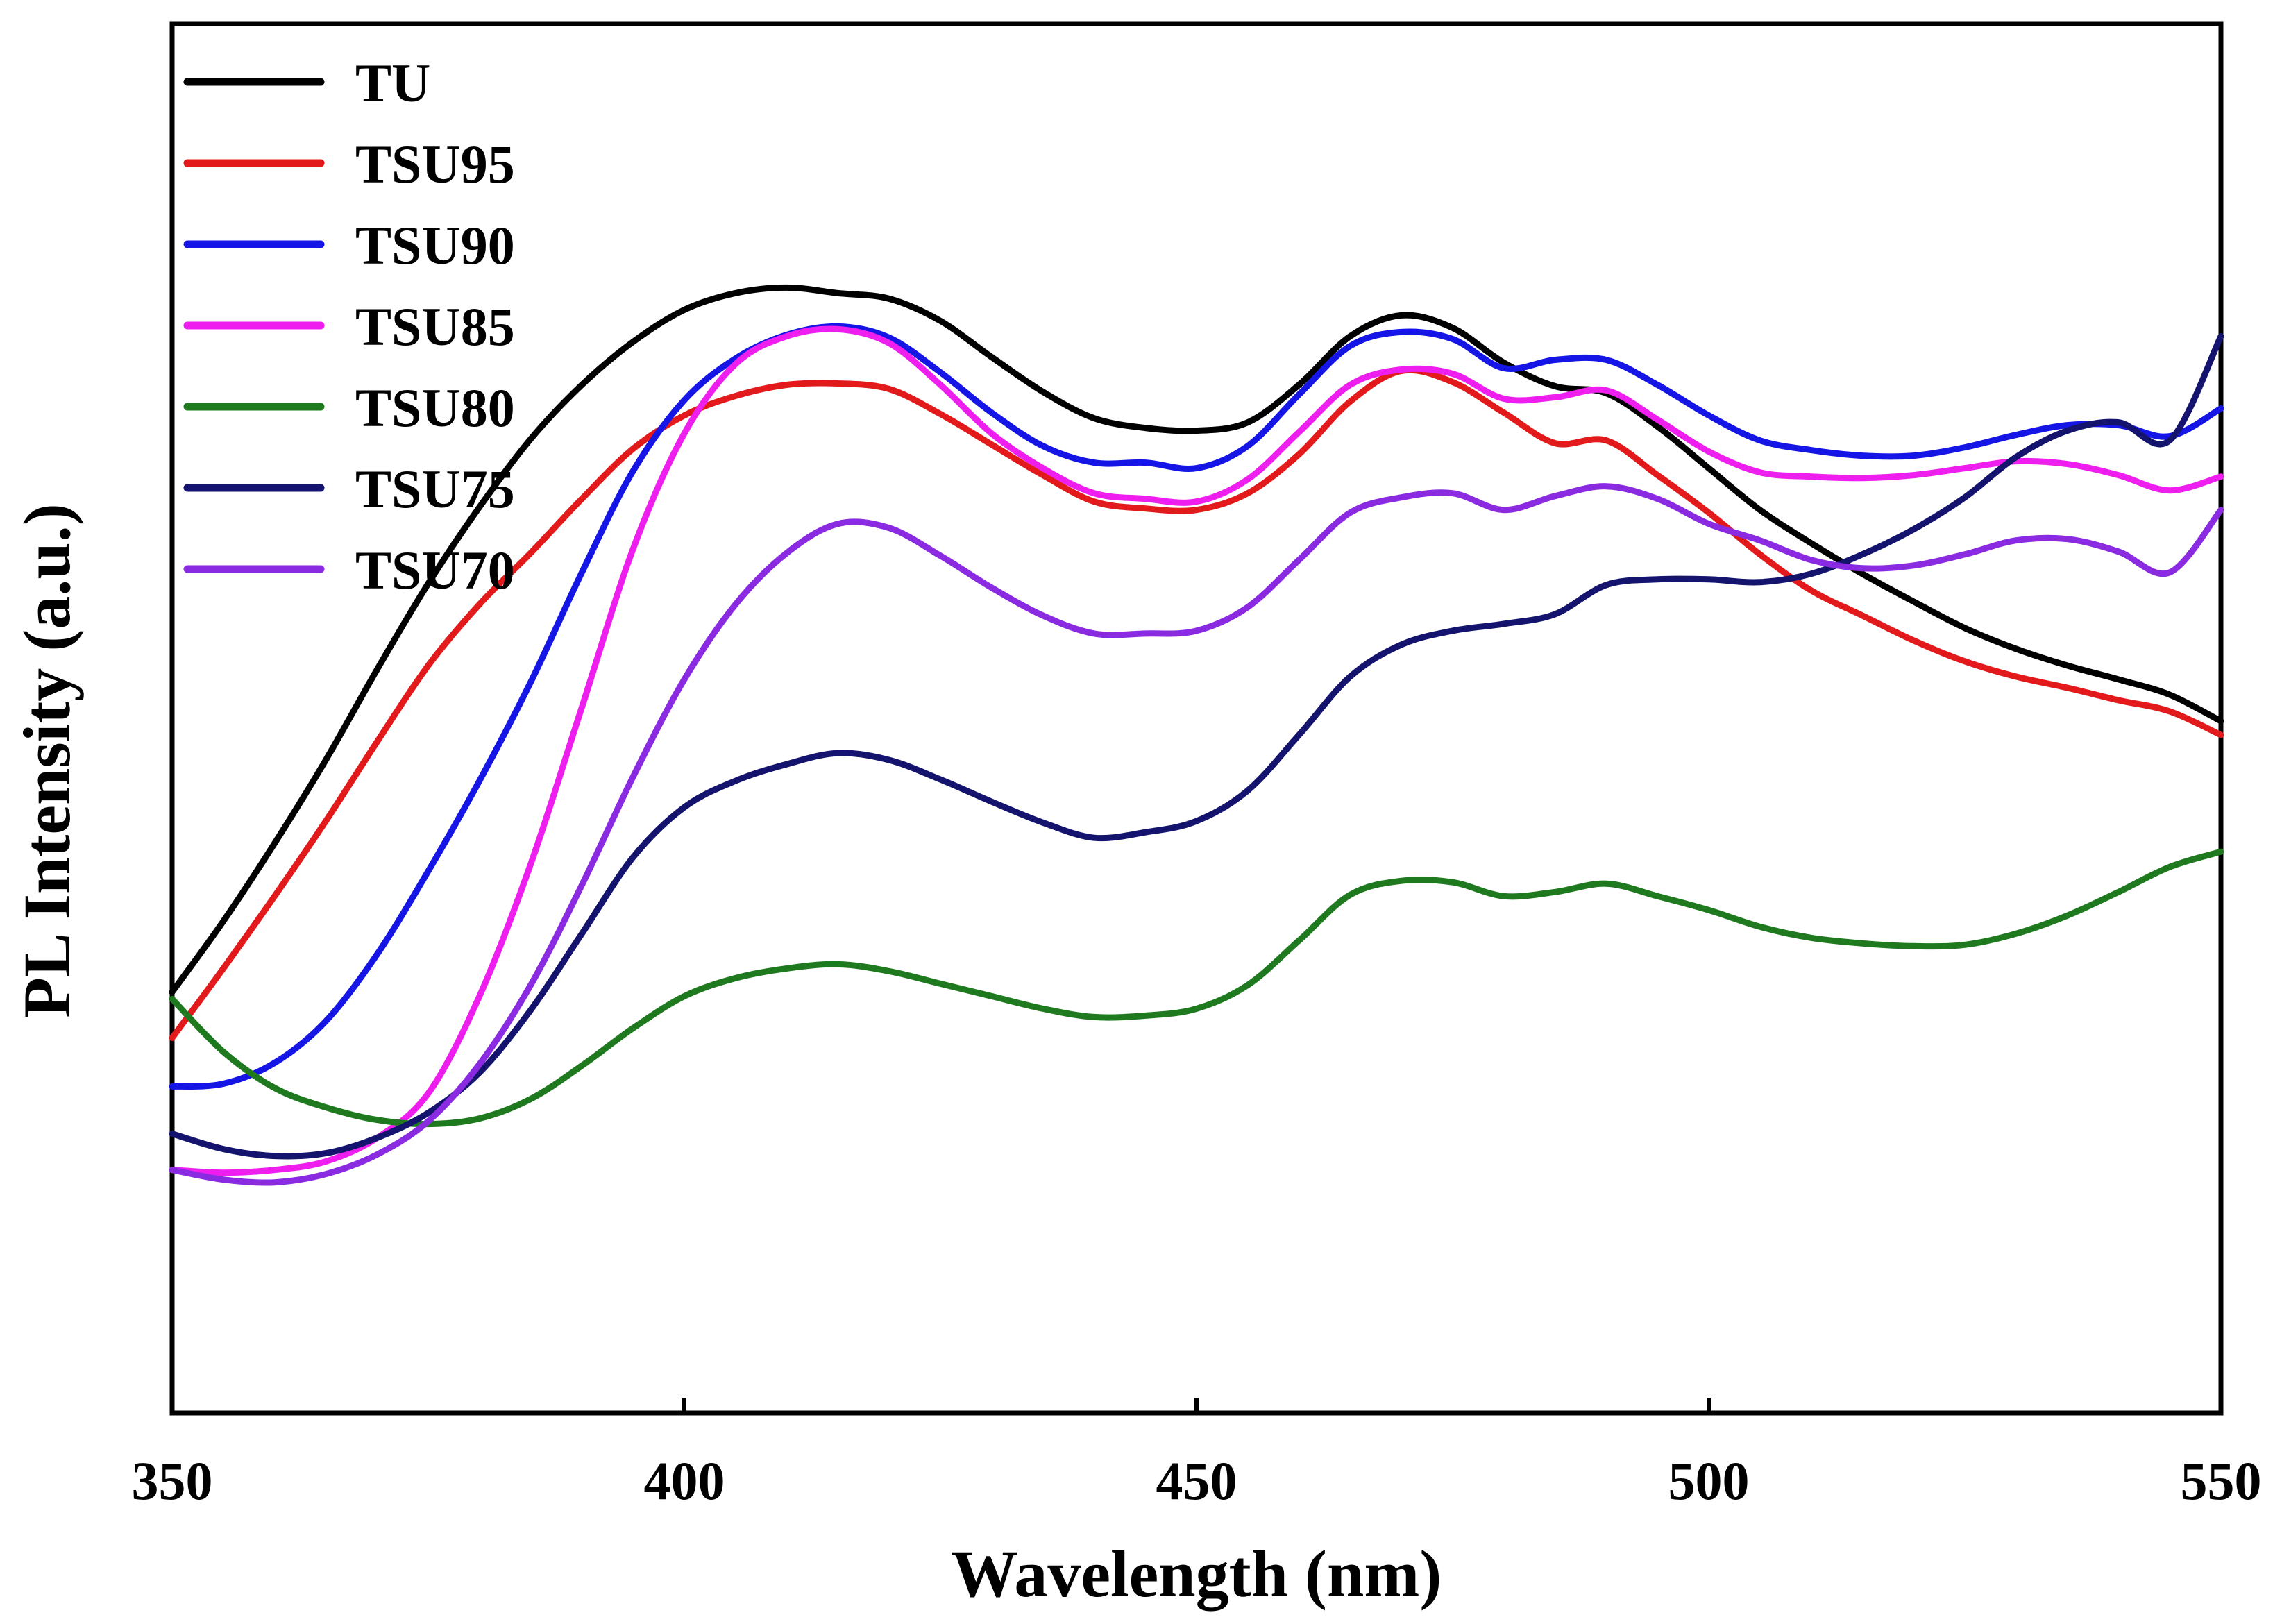 Image resolution: width=2282 pixels, height=1624 pixels. What do you see at coordinates (435, 489) in the screenshot?
I see `legend-label-tsu75: TSU75` at bounding box center [435, 489].